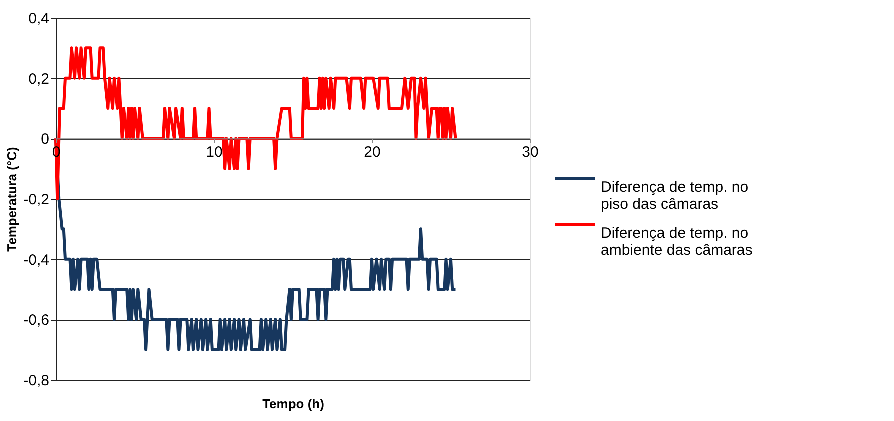  I want to click on y-tick-label: -0,4, so click(37, 260).